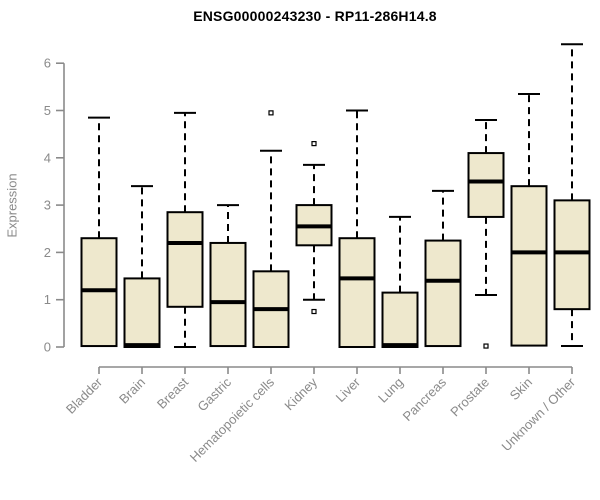 The width and height of the screenshot is (600, 500). What do you see at coordinates (12, 205) in the screenshot?
I see `y-axis-title: Expression` at bounding box center [12, 205].